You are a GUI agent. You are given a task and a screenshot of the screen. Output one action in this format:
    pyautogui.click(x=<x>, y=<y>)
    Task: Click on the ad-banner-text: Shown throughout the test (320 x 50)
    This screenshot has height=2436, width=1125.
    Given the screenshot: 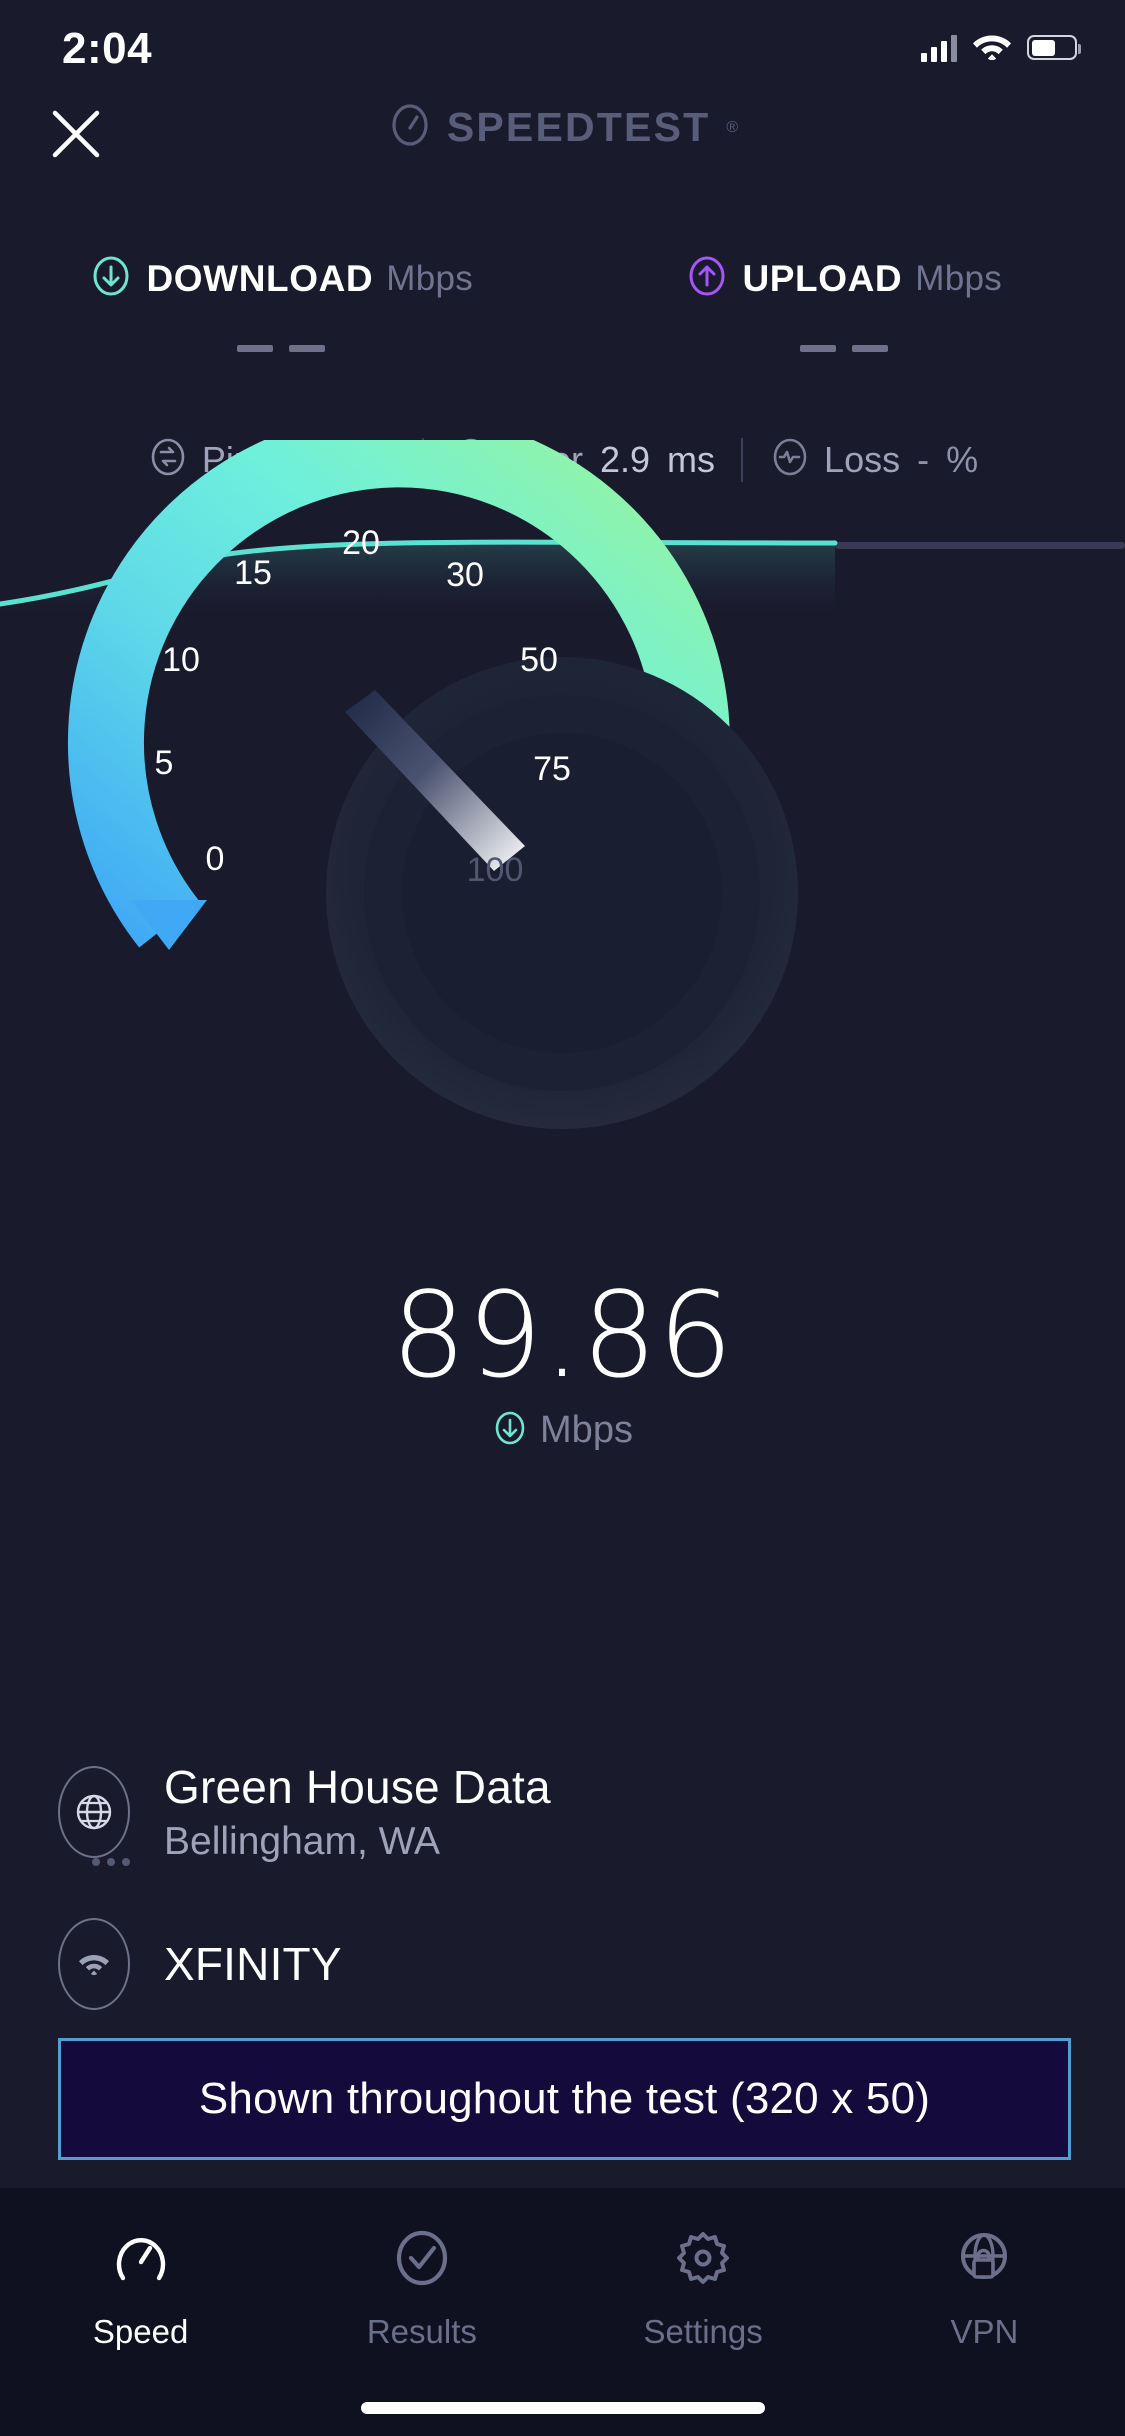 What is the action you would take?
    pyautogui.click(x=564, y=2098)
    